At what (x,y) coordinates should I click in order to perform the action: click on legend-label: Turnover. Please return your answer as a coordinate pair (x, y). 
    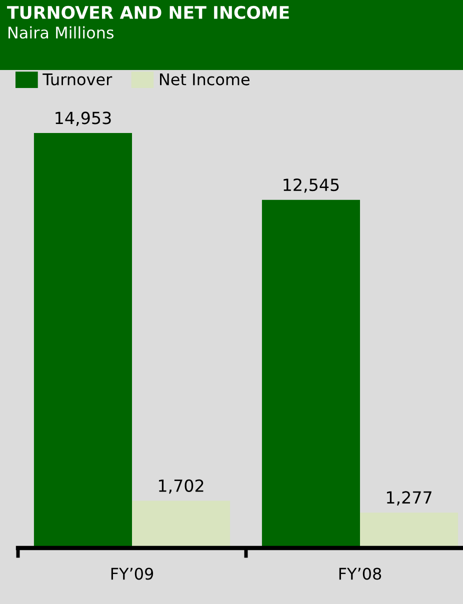
    Looking at the image, I should click on (77, 80).